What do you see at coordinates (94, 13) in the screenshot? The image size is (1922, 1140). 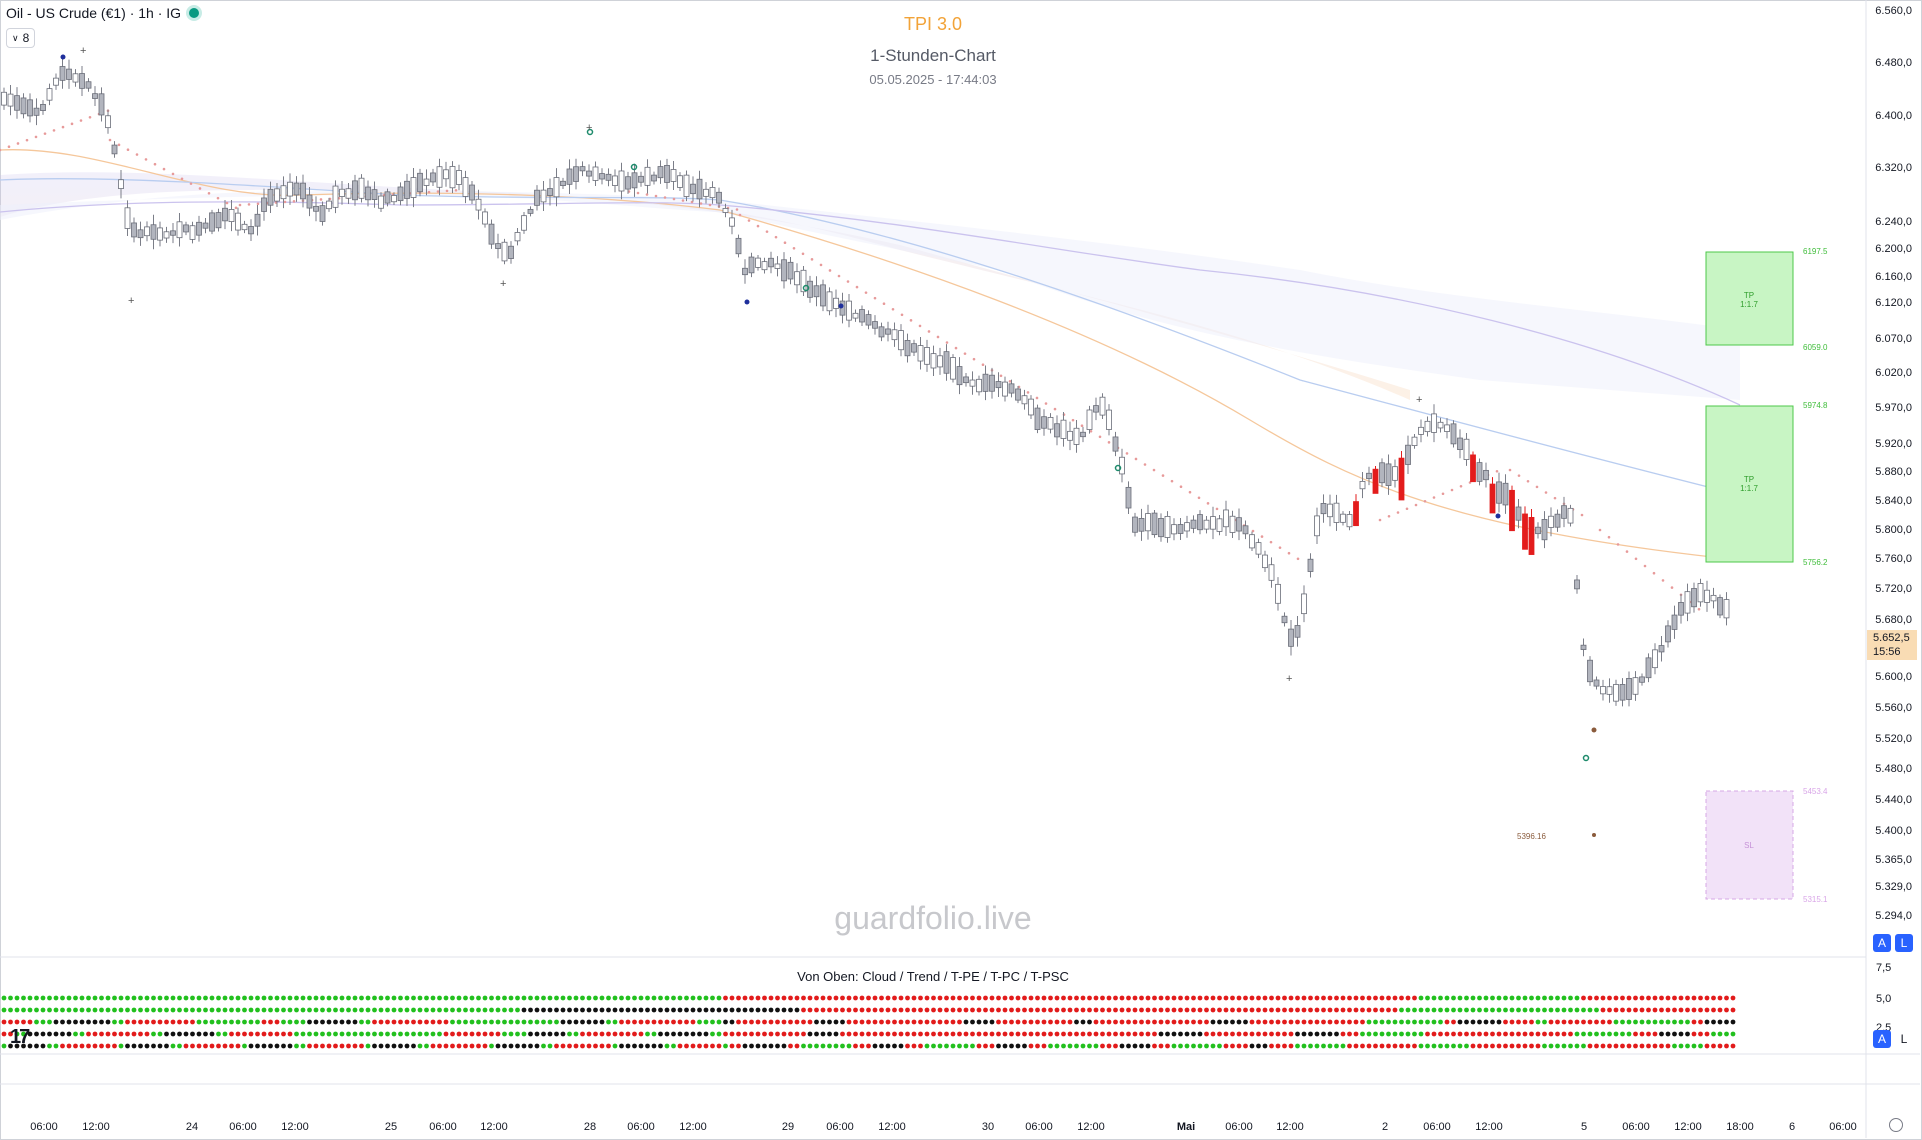 I see `symbol-title: Oil - US Crude (€1) · 1h · IG` at bounding box center [94, 13].